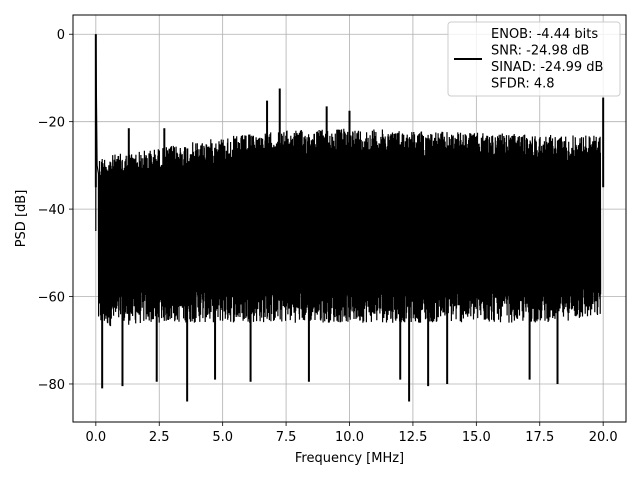  What do you see at coordinates (51, 298) in the screenshot?
I see `y-tick-label: −60` at bounding box center [51, 298].